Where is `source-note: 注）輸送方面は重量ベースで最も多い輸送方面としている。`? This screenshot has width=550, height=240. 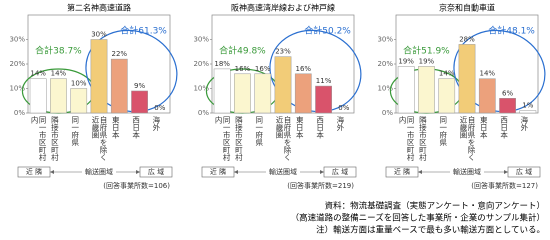 source-note: 注）輸送方面は重量ベースで最も多い輸送方面としている。 is located at coordinates (430, 230).